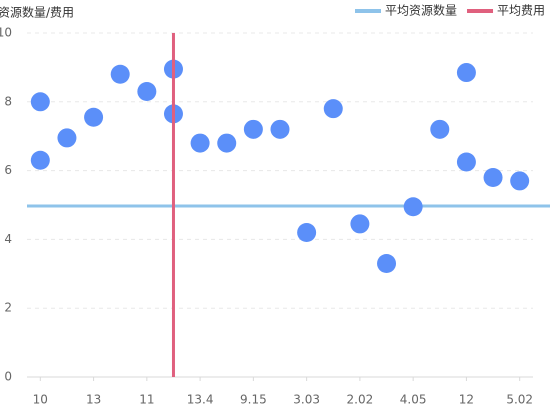 Image resolution: width=550 pixels, height=420 pixels. Describe the element at coordinates (413, 400) in the screenshot. I see `x-tick-label: 4.05` at that location.